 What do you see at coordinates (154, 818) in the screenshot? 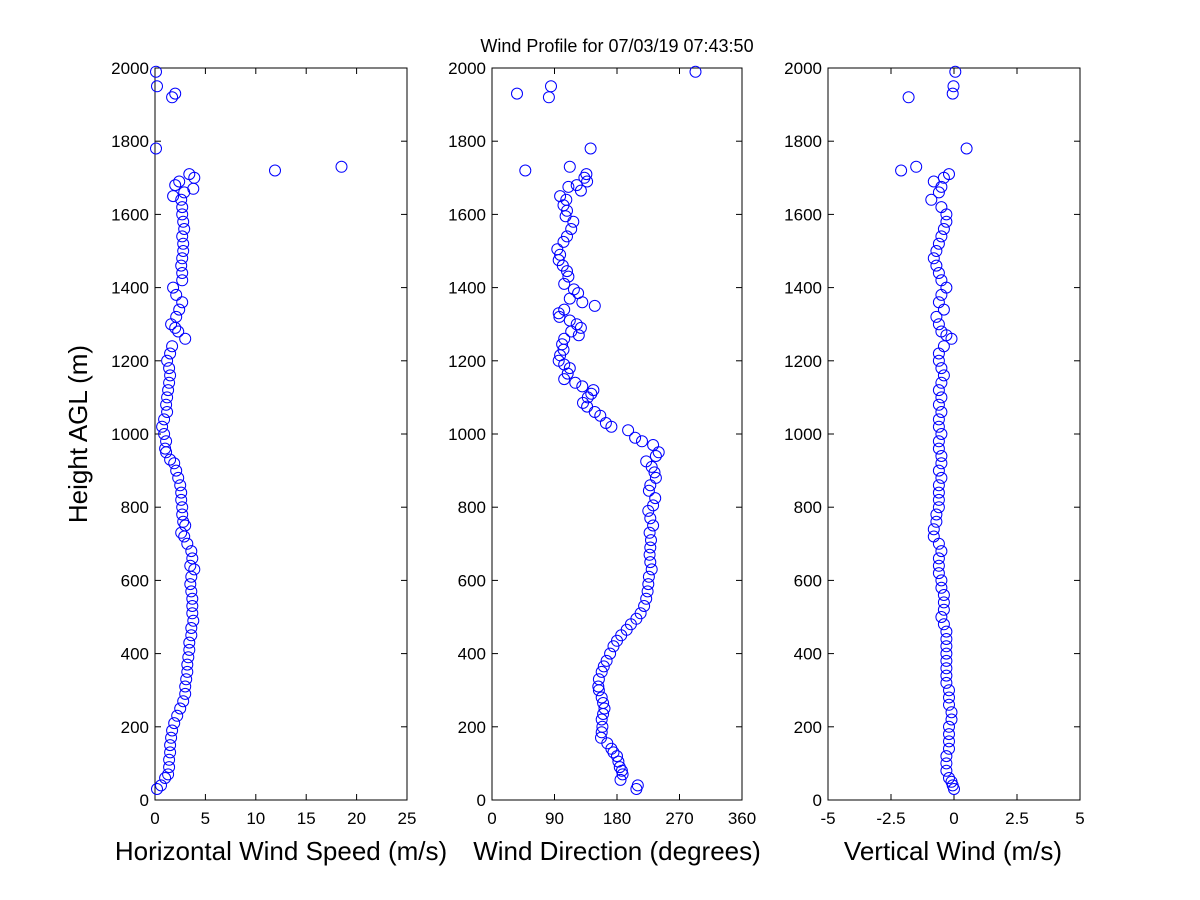
I see `x-tick-label: 0` at bounding box center [154, 818].